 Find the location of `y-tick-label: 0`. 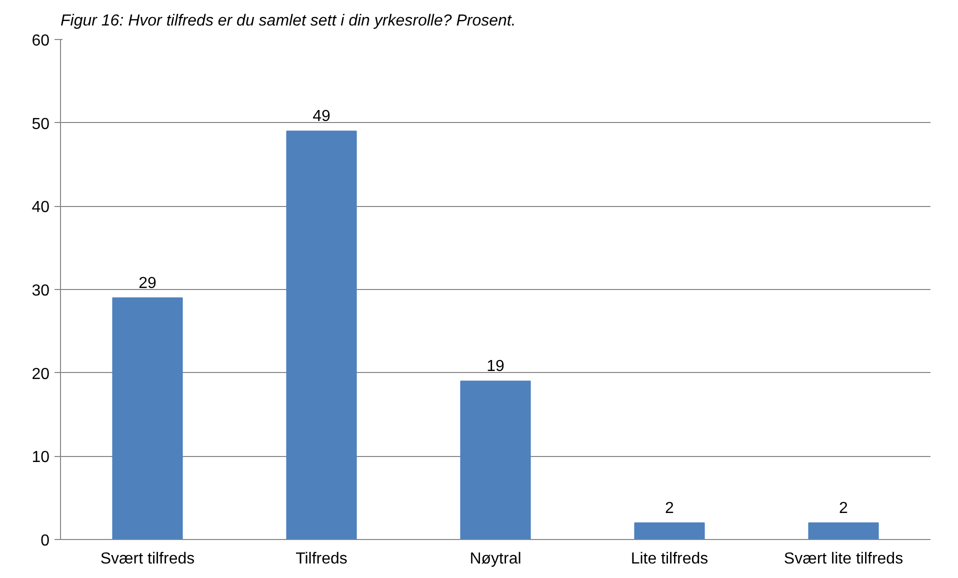

y-tick-label: 0 is located at coordinates (45, 541).